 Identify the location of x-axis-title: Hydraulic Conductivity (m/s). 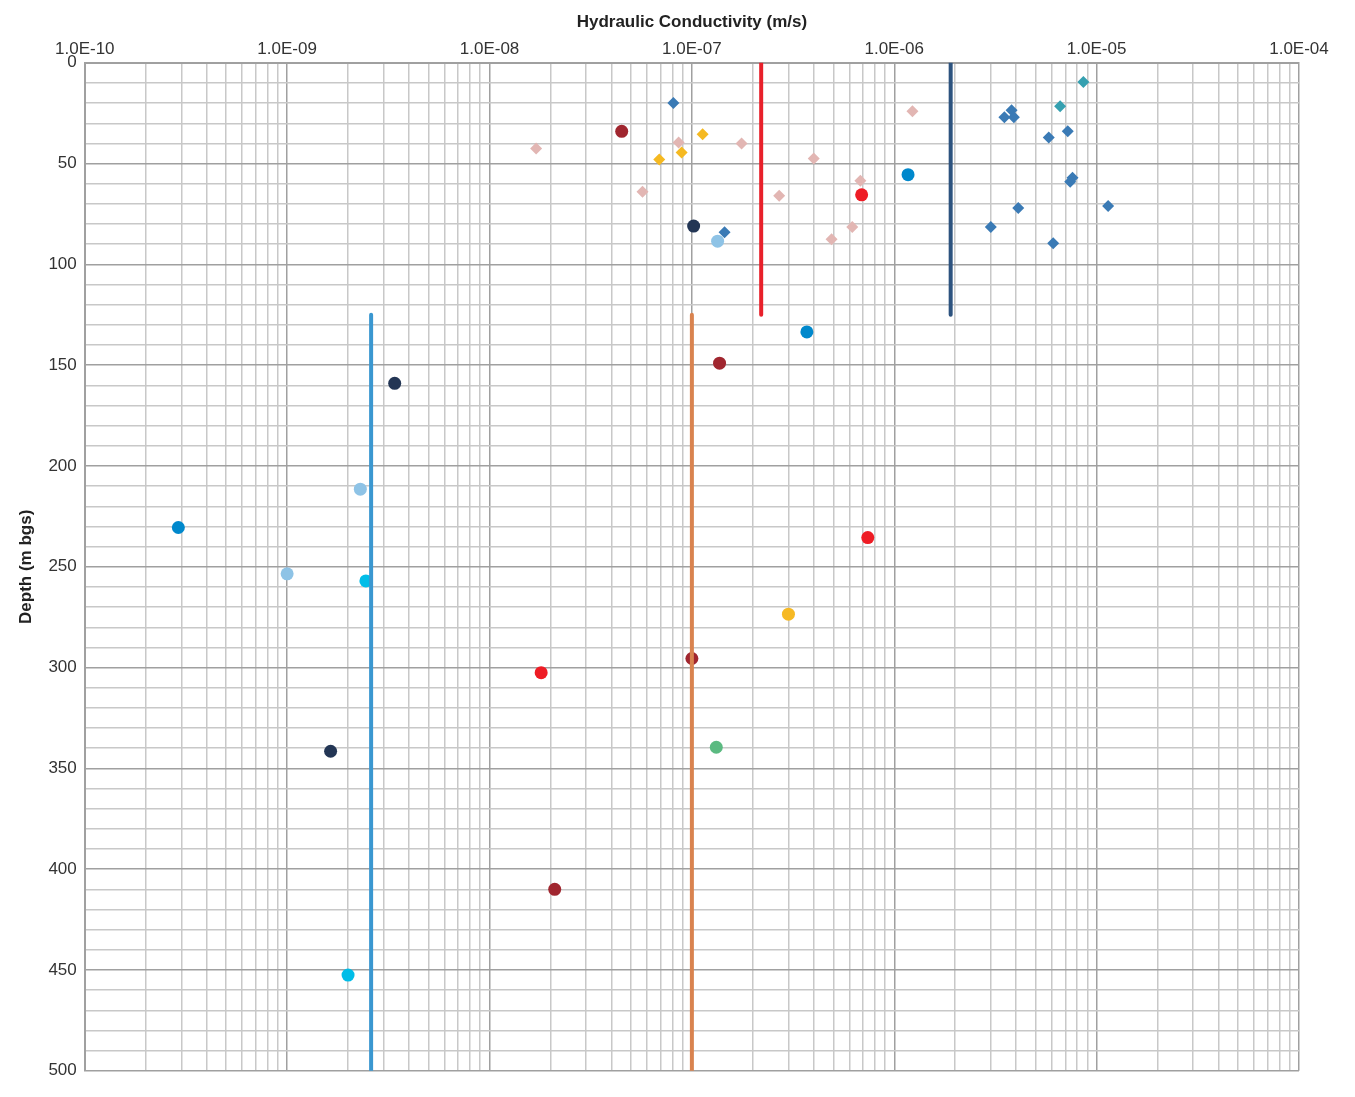
(692, 21).